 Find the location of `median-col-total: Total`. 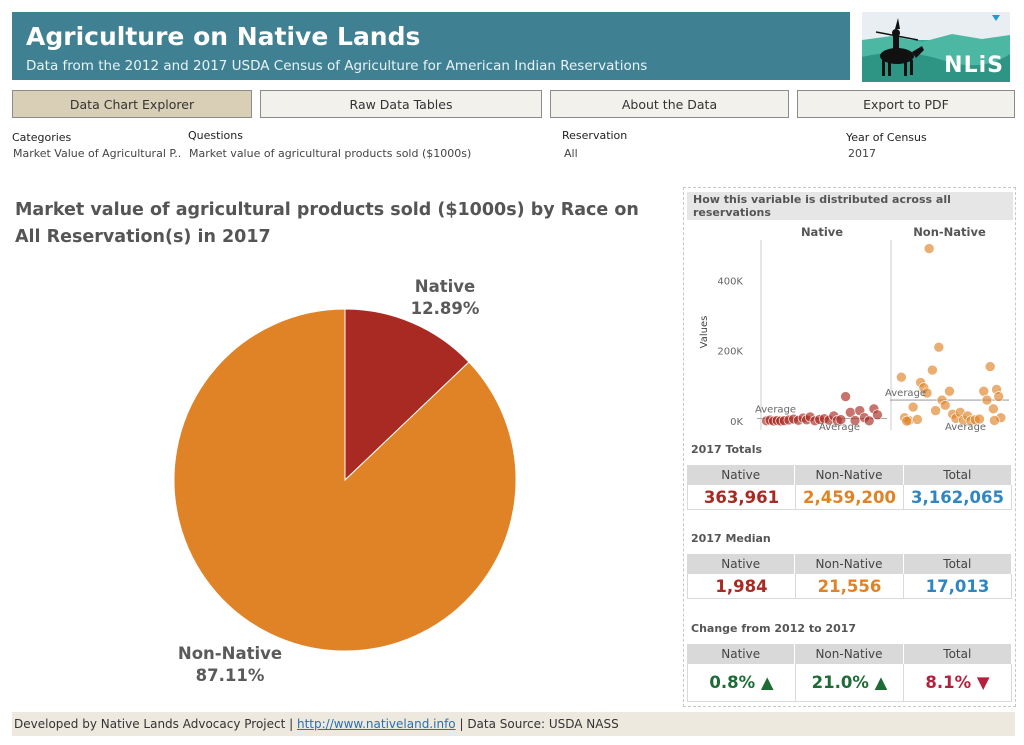

median-col-total: Total is located at coordinates (958, 564).